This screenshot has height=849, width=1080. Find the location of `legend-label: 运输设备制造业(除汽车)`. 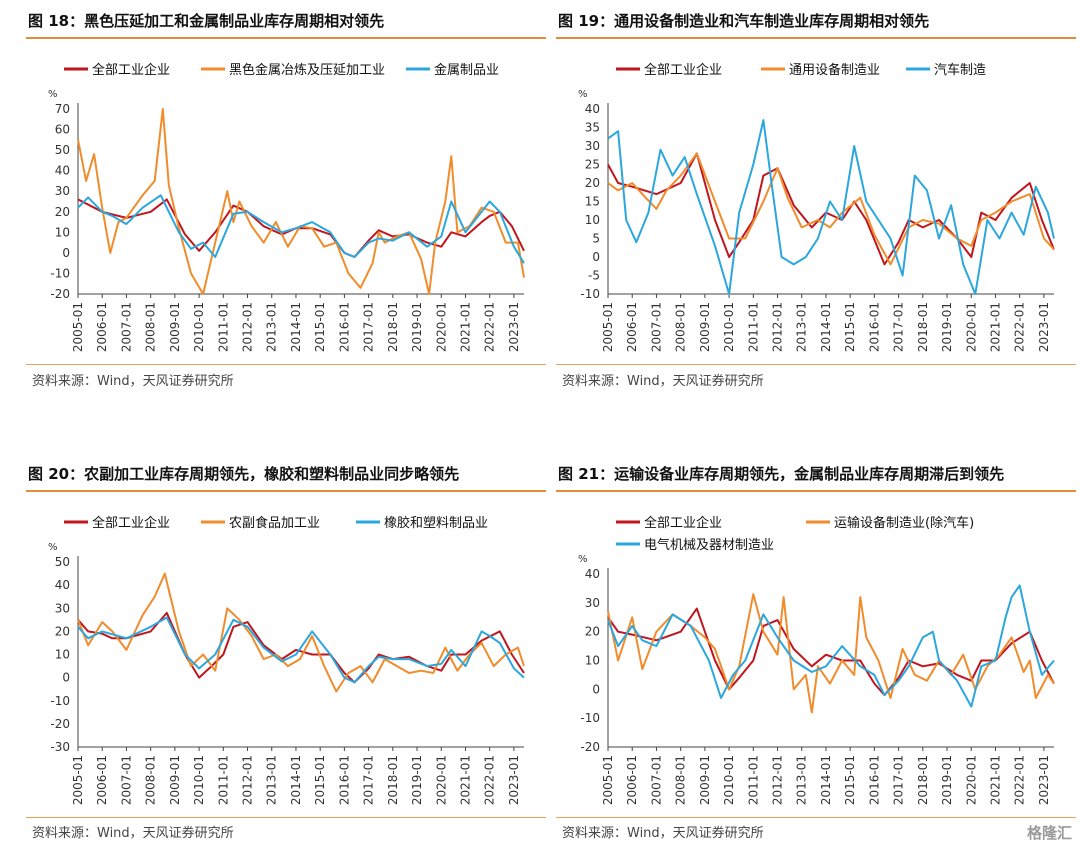

legend-label: 运输设备制造业(除汽车) is located at coordinates (904, 523).